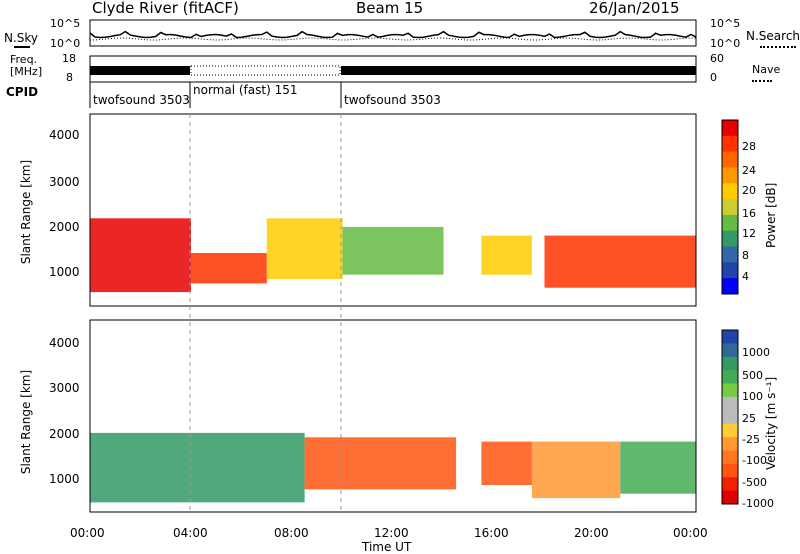 Image resolution: width=800 pixels, height=554 pixels. I want to click on station-title: Clyde River (fitACF), so click(165, 8).